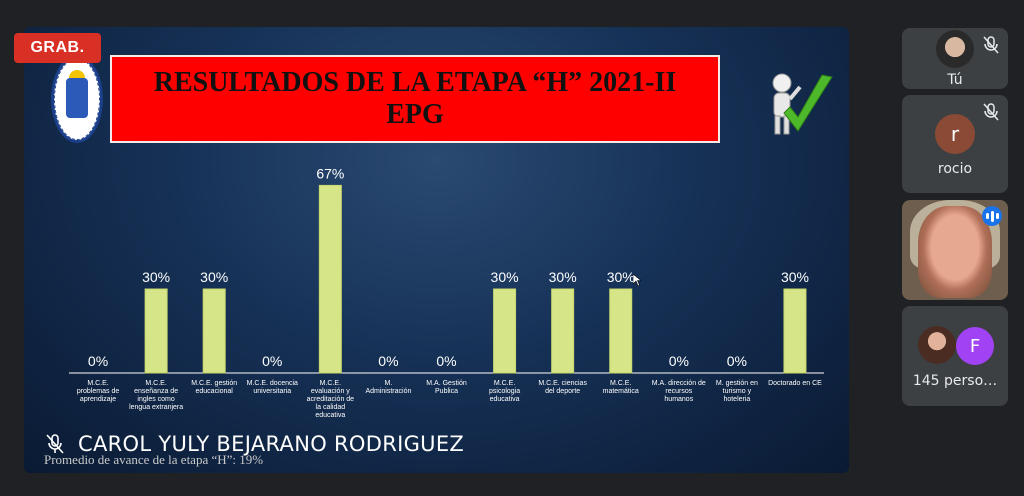  What do you see at coordinates (388, 361) in the screenshot?
I see `value-label-5: 0%` at bounding box center [388, 361].